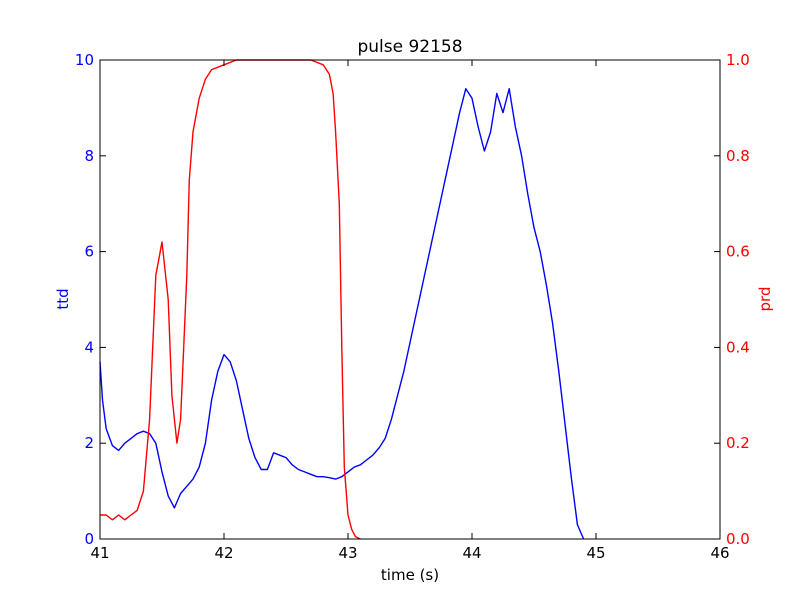 The width and height of the screenshot is (800, 604). Describe the element at coordinates (89, 539) in the screenshot. I see `y-left-tick-label: 0` at that location.